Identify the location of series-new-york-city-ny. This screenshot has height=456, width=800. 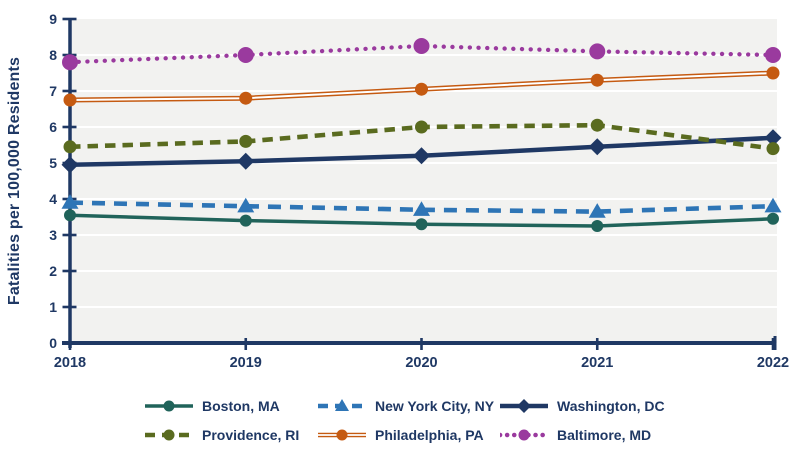
(421, 206).